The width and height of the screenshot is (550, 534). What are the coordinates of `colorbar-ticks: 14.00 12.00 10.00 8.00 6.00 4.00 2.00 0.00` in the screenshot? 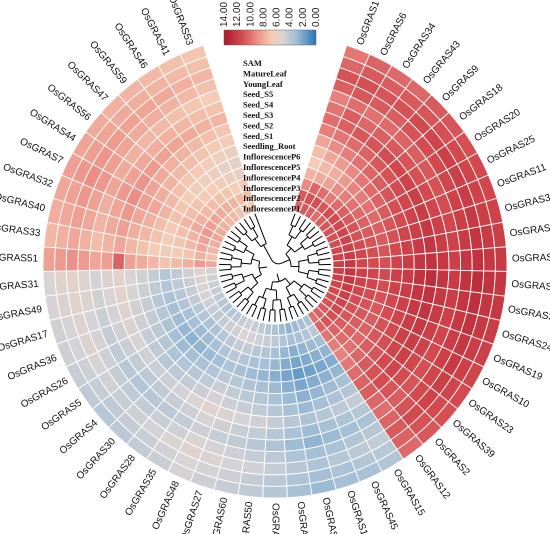 It's located at (270, 14).